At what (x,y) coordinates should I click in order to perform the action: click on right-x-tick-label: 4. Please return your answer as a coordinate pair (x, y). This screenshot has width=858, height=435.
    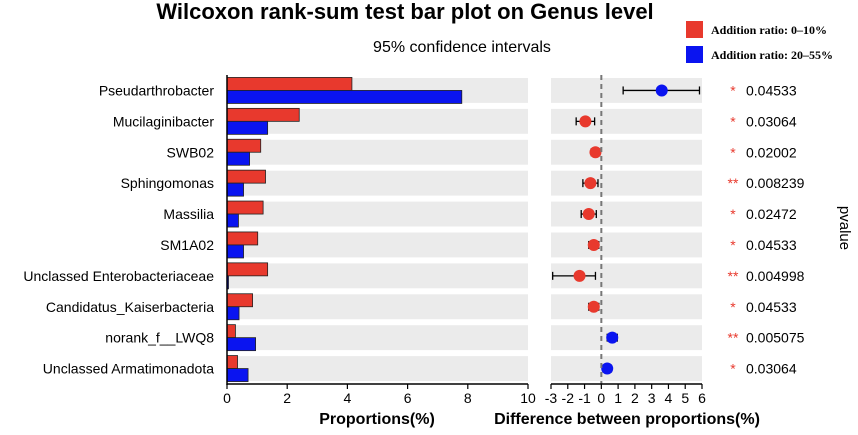
    Looking at the image, I should click on (669, 398).